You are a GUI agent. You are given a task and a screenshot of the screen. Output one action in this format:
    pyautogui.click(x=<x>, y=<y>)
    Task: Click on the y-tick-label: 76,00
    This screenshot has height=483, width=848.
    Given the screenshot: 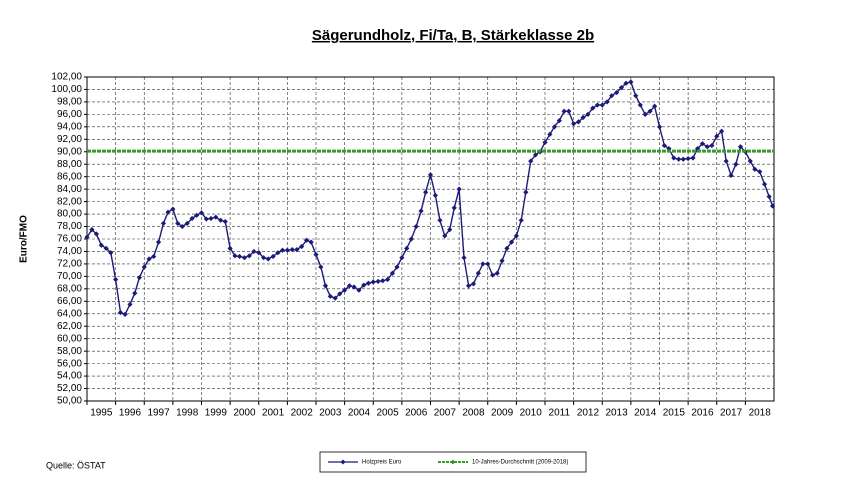 What is the action you would take?
    pyautogui.click(x=69, y=239)
    